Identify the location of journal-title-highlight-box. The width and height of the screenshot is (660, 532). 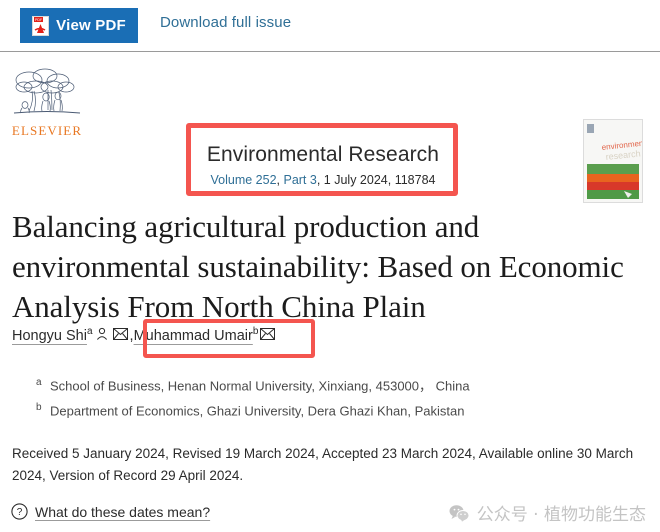
(322, 159).